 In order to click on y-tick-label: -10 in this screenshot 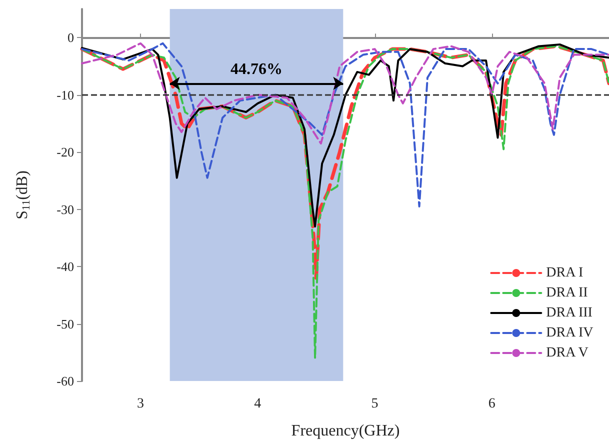, I will do `click(65, 94)`.